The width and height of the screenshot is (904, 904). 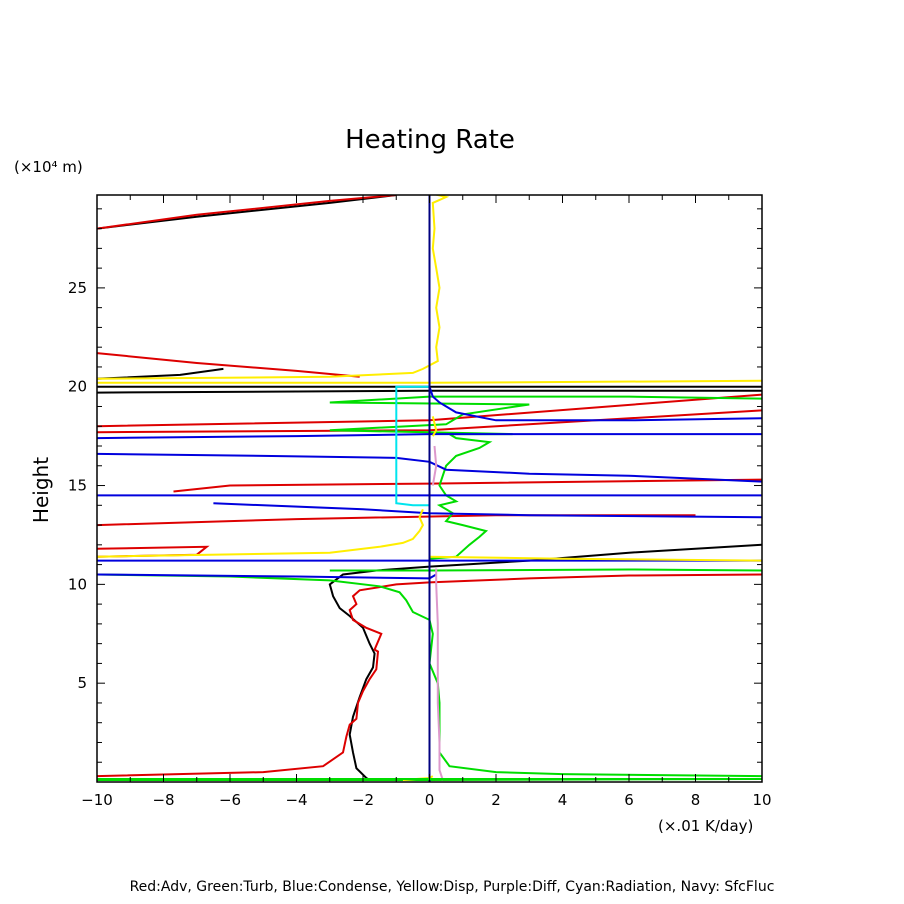 I want to click on y-axis-unit: (×10⁴ m), so click(x=48, y=167).